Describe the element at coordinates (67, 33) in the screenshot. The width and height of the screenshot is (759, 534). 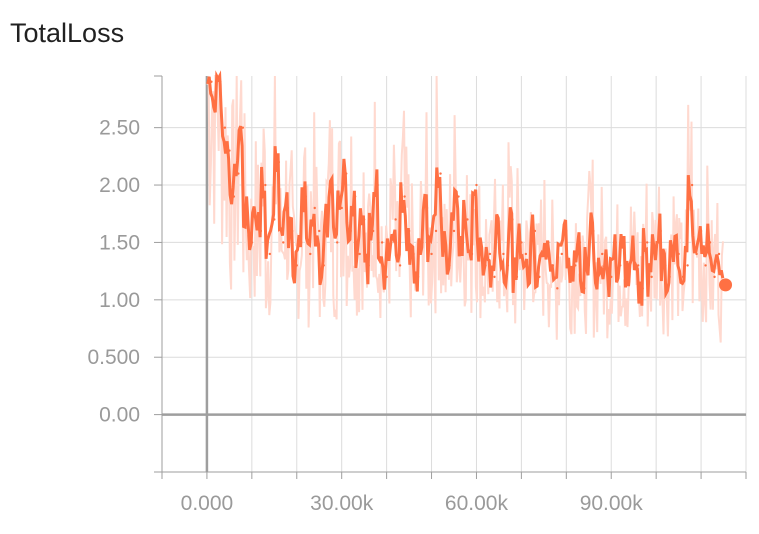
I see `chart-title: TotalLoss` at that location.